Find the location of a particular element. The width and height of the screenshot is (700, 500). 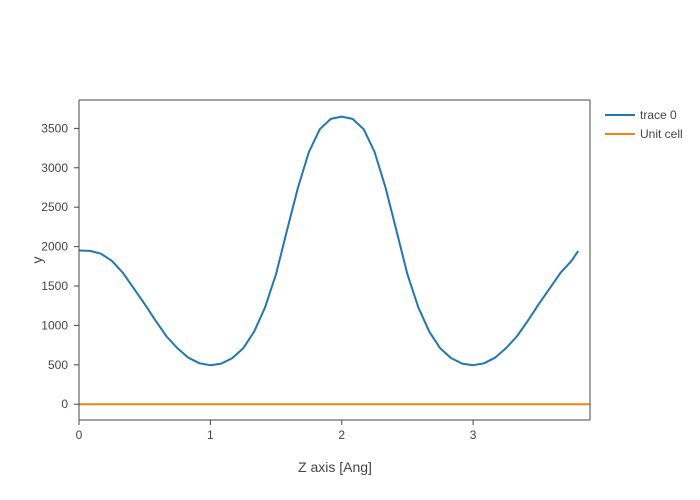

y-tick-label: 1500 is located at coordinates (54, 286).